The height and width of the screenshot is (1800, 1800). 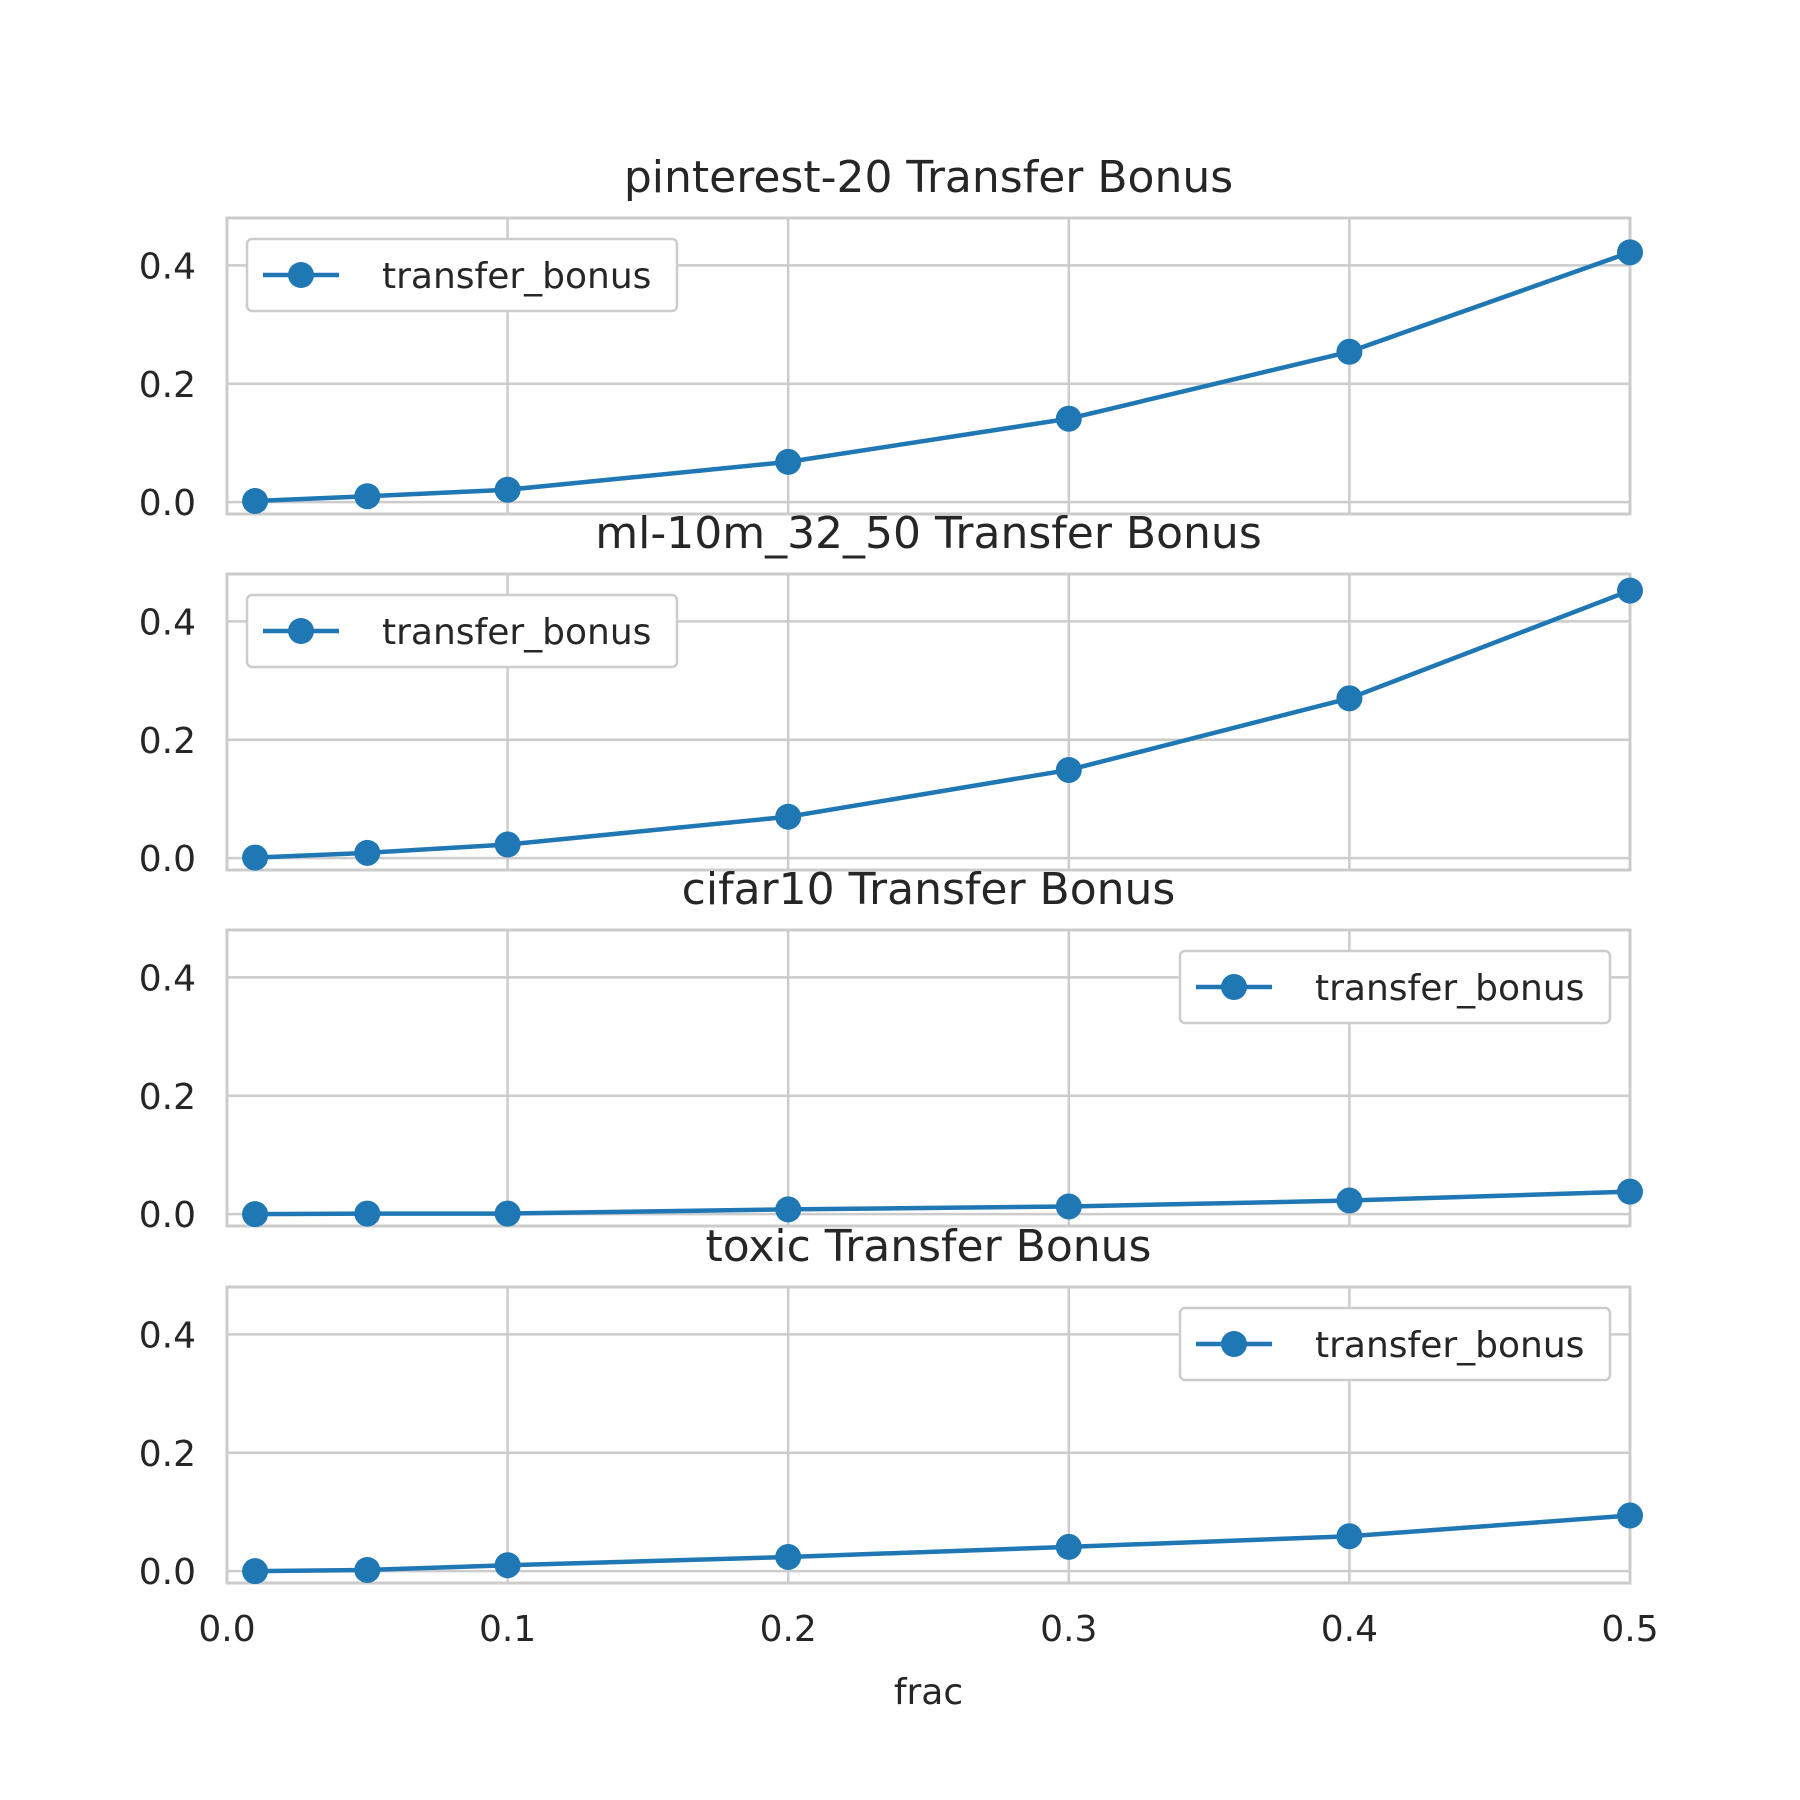 What do you see at coordinates (928, 1692) in the screenshot?
I see `x-axis-label: frac` at bounding box center [928, 1692].